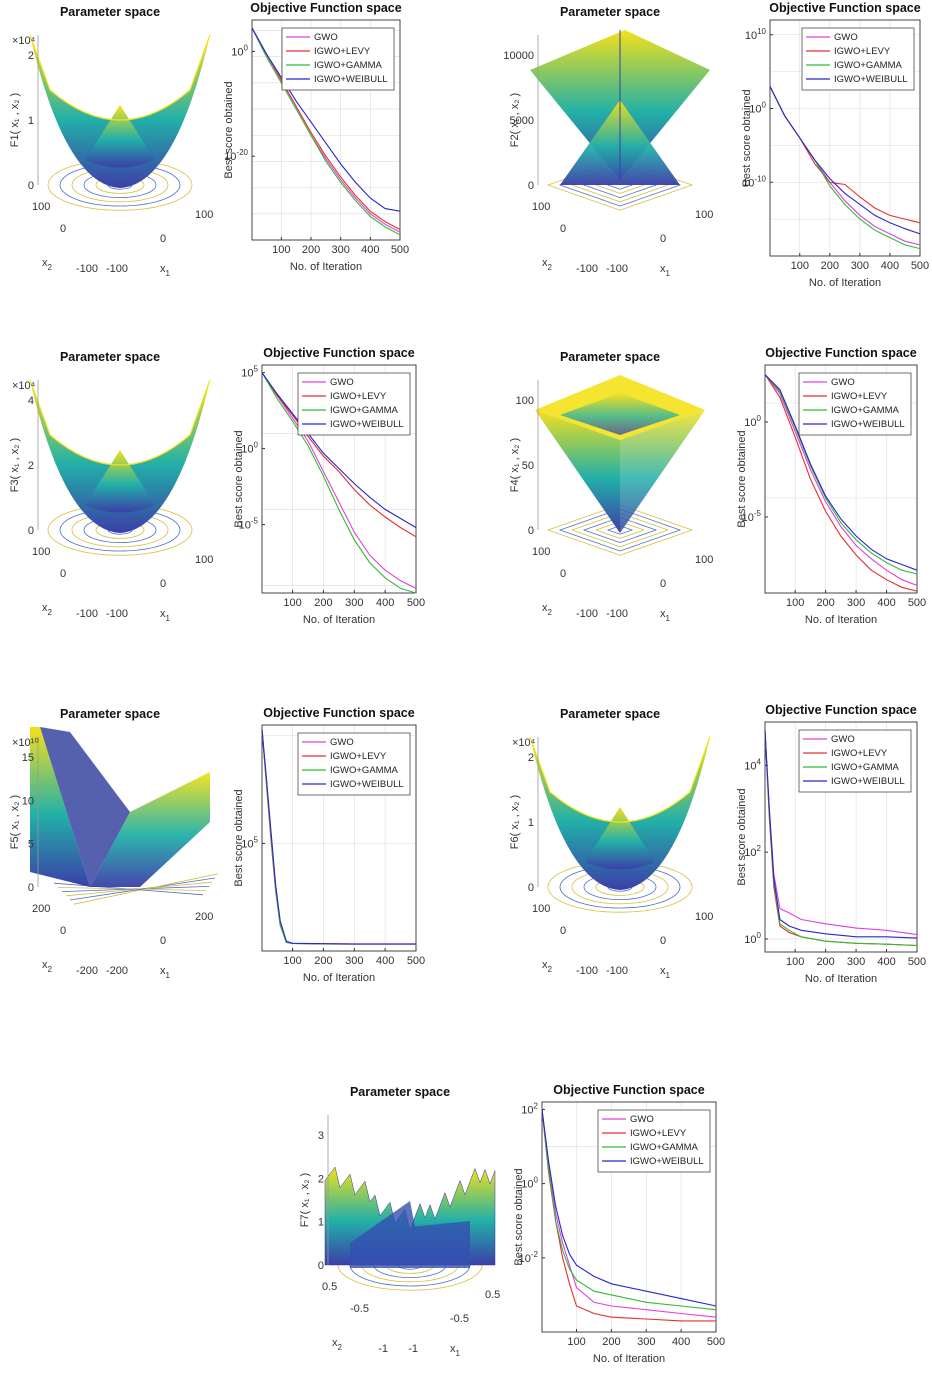 This screenshot has height=1375, width=932. Describe the element at coordinates (249, 372) in the screenshot. I see `y-tick-label: 10⁵` at that location.